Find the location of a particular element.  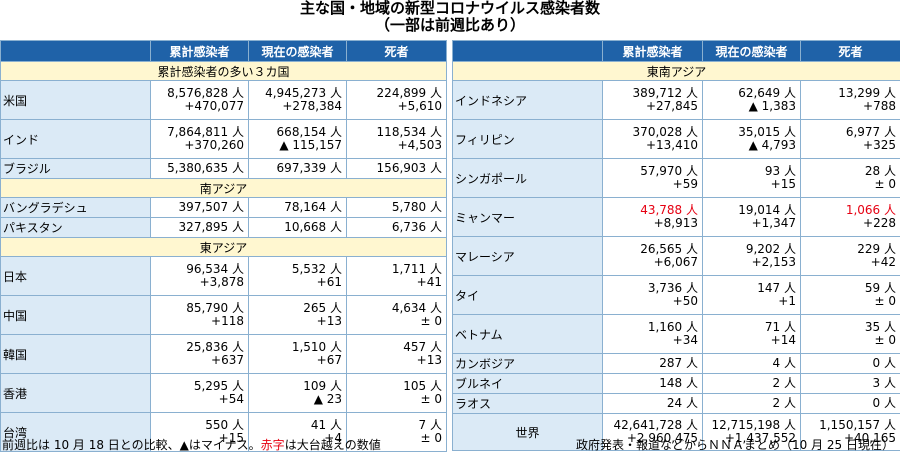

deaths-cell: 1,150,157 人 +40,165 is located at coordinates (850, 432).